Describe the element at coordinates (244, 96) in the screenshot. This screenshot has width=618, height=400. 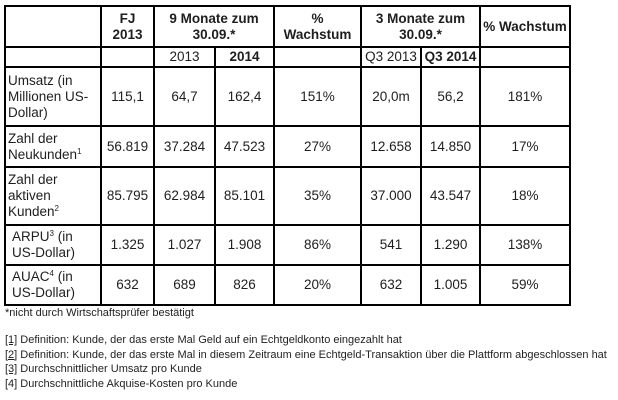
I see `cell-9m-2014: 162,4` at that location.